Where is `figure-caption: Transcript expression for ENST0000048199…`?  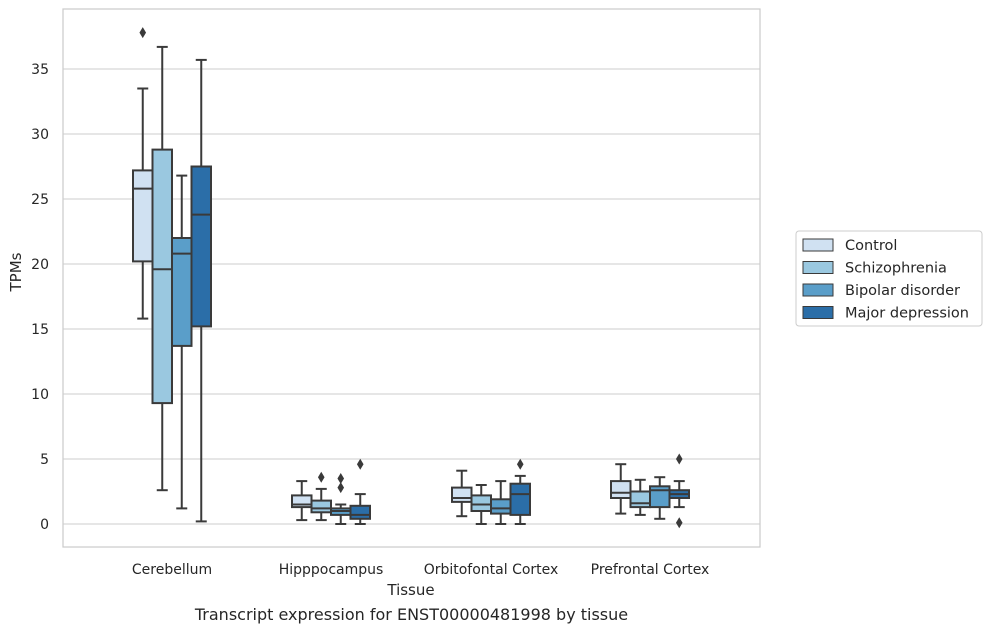 figure-caption: Transcript expression for ENST0000048199… is located at coordinates (411, 614).